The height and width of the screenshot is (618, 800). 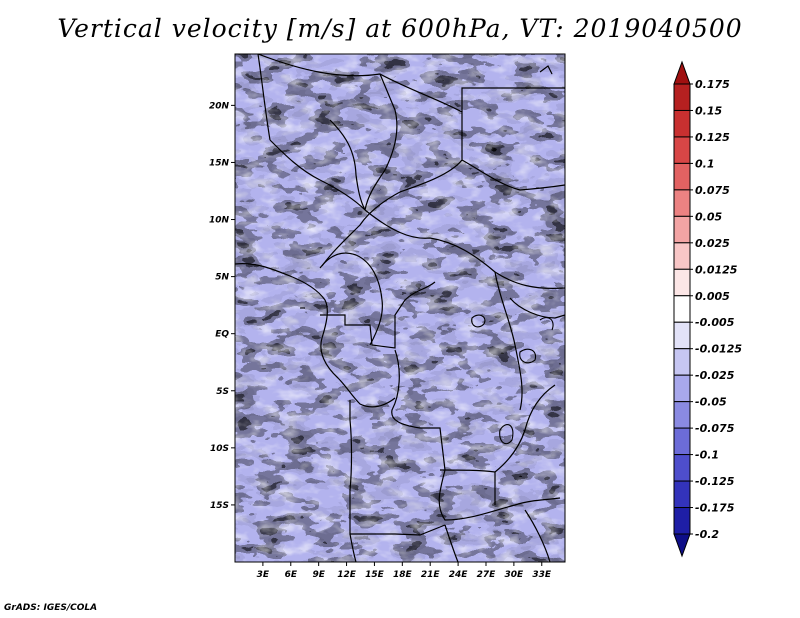 What do you see at coordinates (427, 376) in the screenshot?
I see `lakes` at bounding box center [427, 376].